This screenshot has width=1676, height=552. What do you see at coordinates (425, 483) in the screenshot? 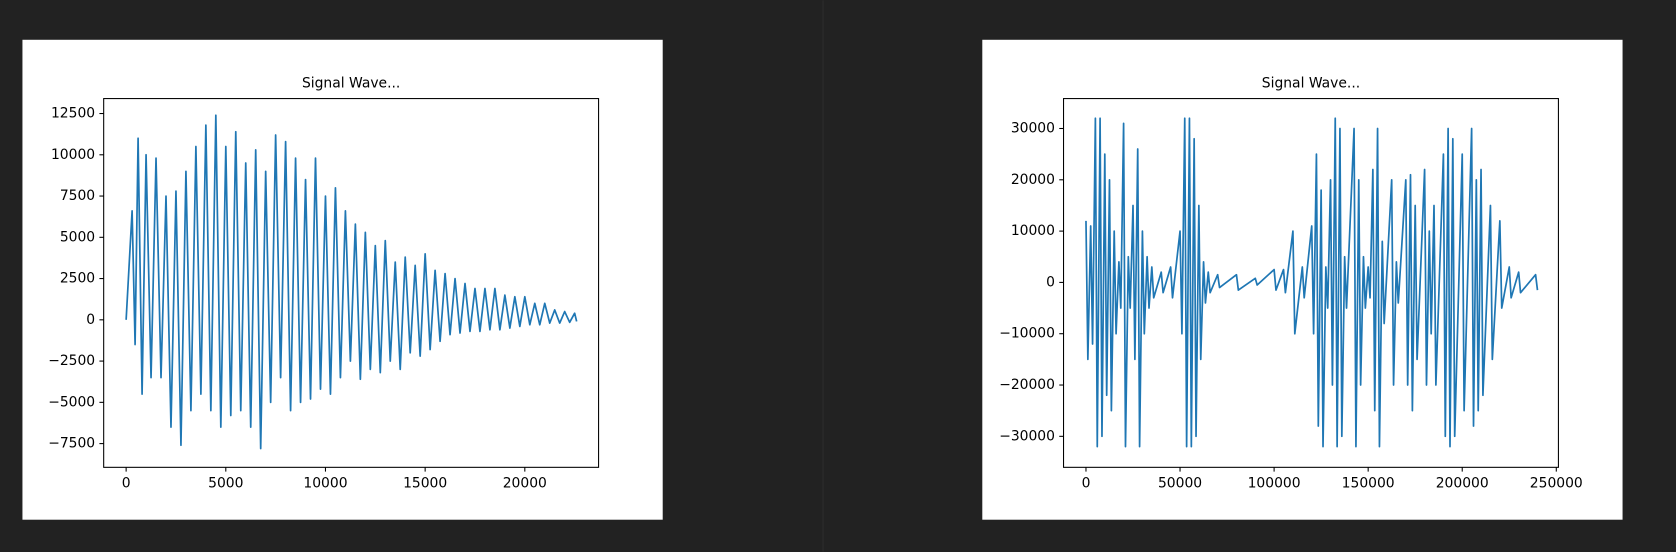
I see `x-tick-label: 15000` at bounding box center [425, 483].